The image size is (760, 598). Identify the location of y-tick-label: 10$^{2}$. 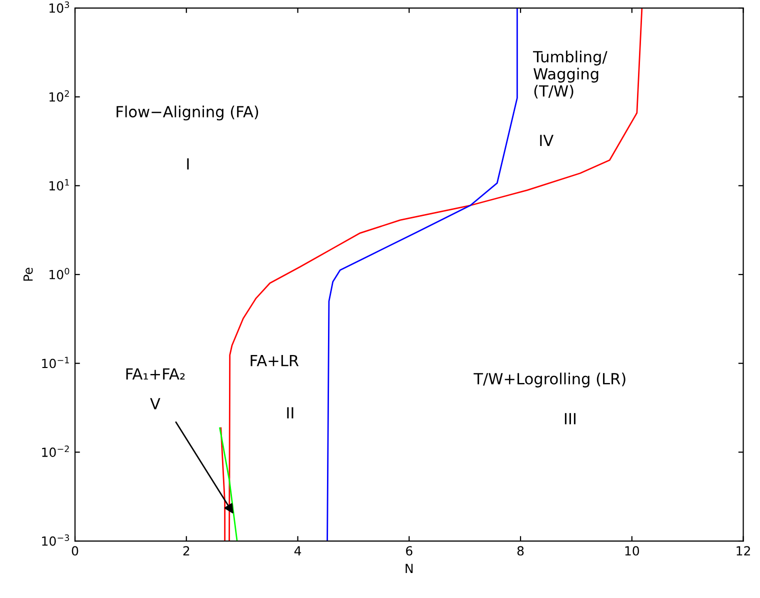
(59, 96).